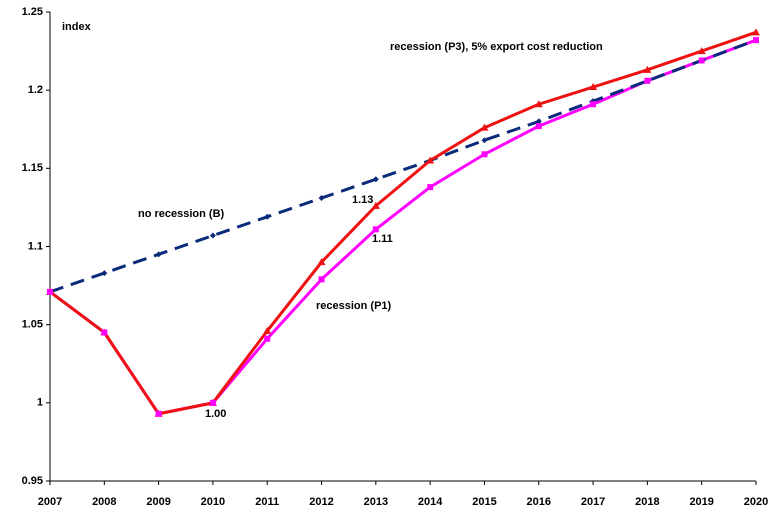  What do you see at coordinates (496, 47) in the screenshot?
I see `series-label: recession (P3), 5% export cost reduction` at bounding box center [496, 47].